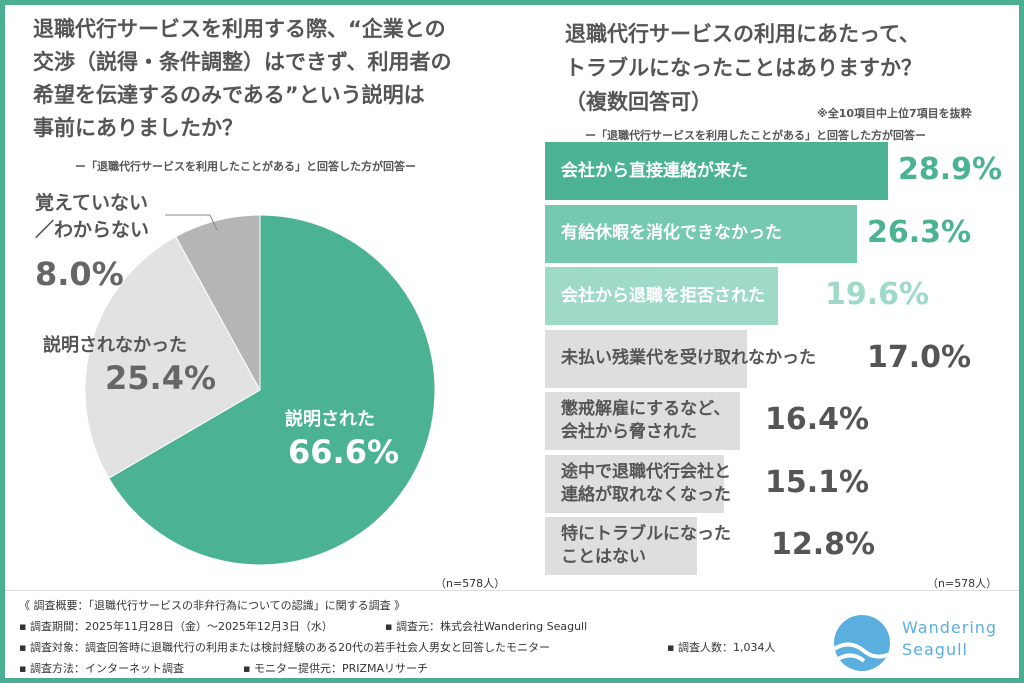  I want to click on pie-label-unknown: 覚えていない ／わからない, so click(92, 217).